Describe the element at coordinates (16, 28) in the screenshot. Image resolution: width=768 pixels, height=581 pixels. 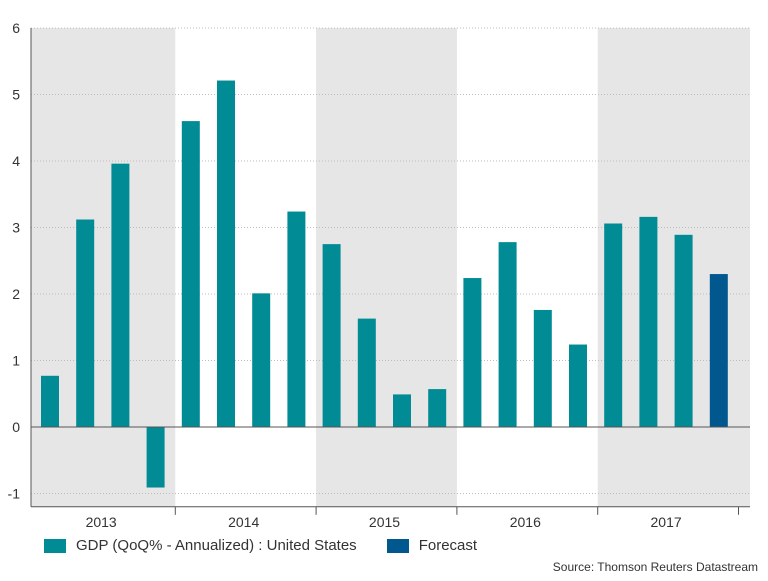
I see `y-tick-label: 6` at that location.